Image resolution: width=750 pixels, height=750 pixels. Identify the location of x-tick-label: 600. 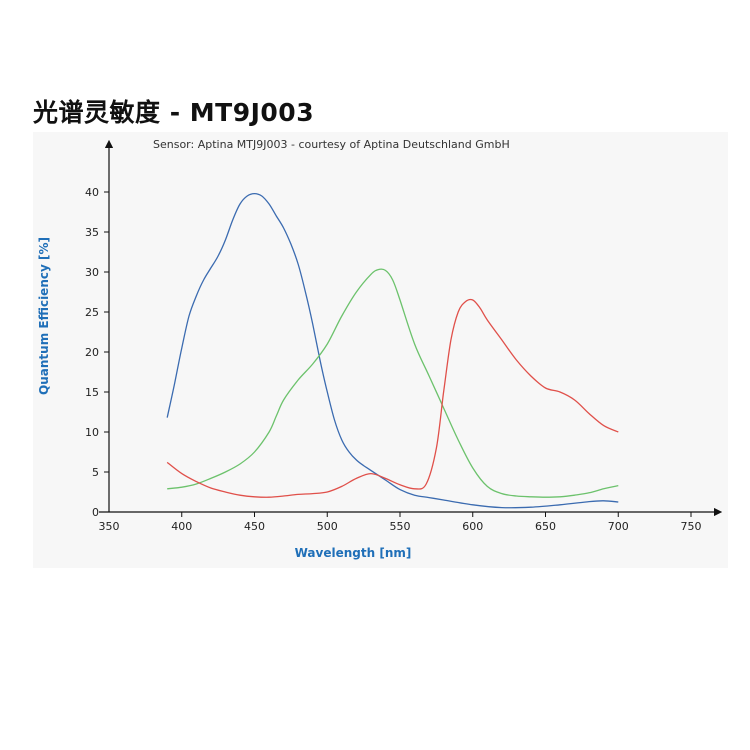
(472, 526).